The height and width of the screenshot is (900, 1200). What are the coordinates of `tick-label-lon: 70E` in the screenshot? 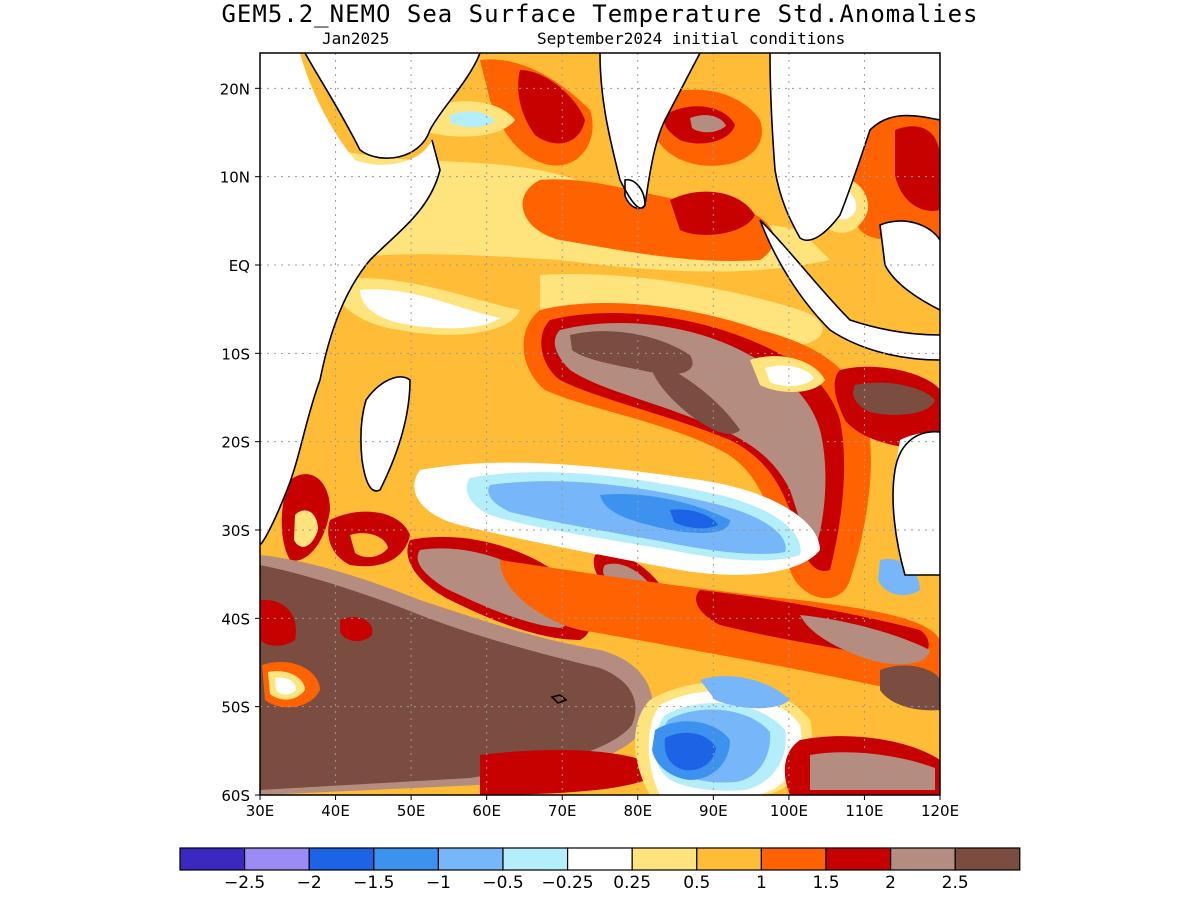 It's located at (562, 811).